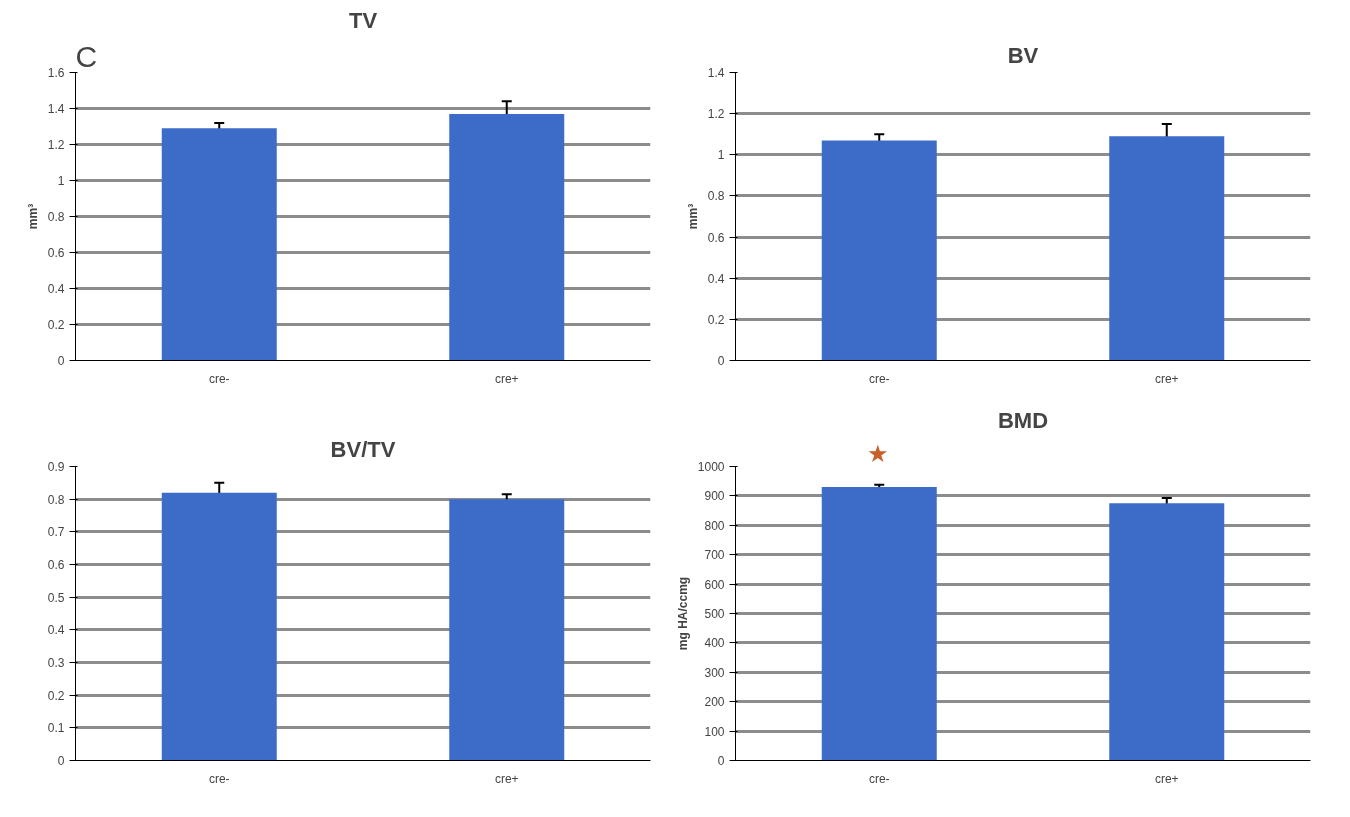 This screenshot has height=817, width=1350. Describe the element at coordinates (56, 663) in the screenshot. I see `y-tick-label: 0.3` at that location.